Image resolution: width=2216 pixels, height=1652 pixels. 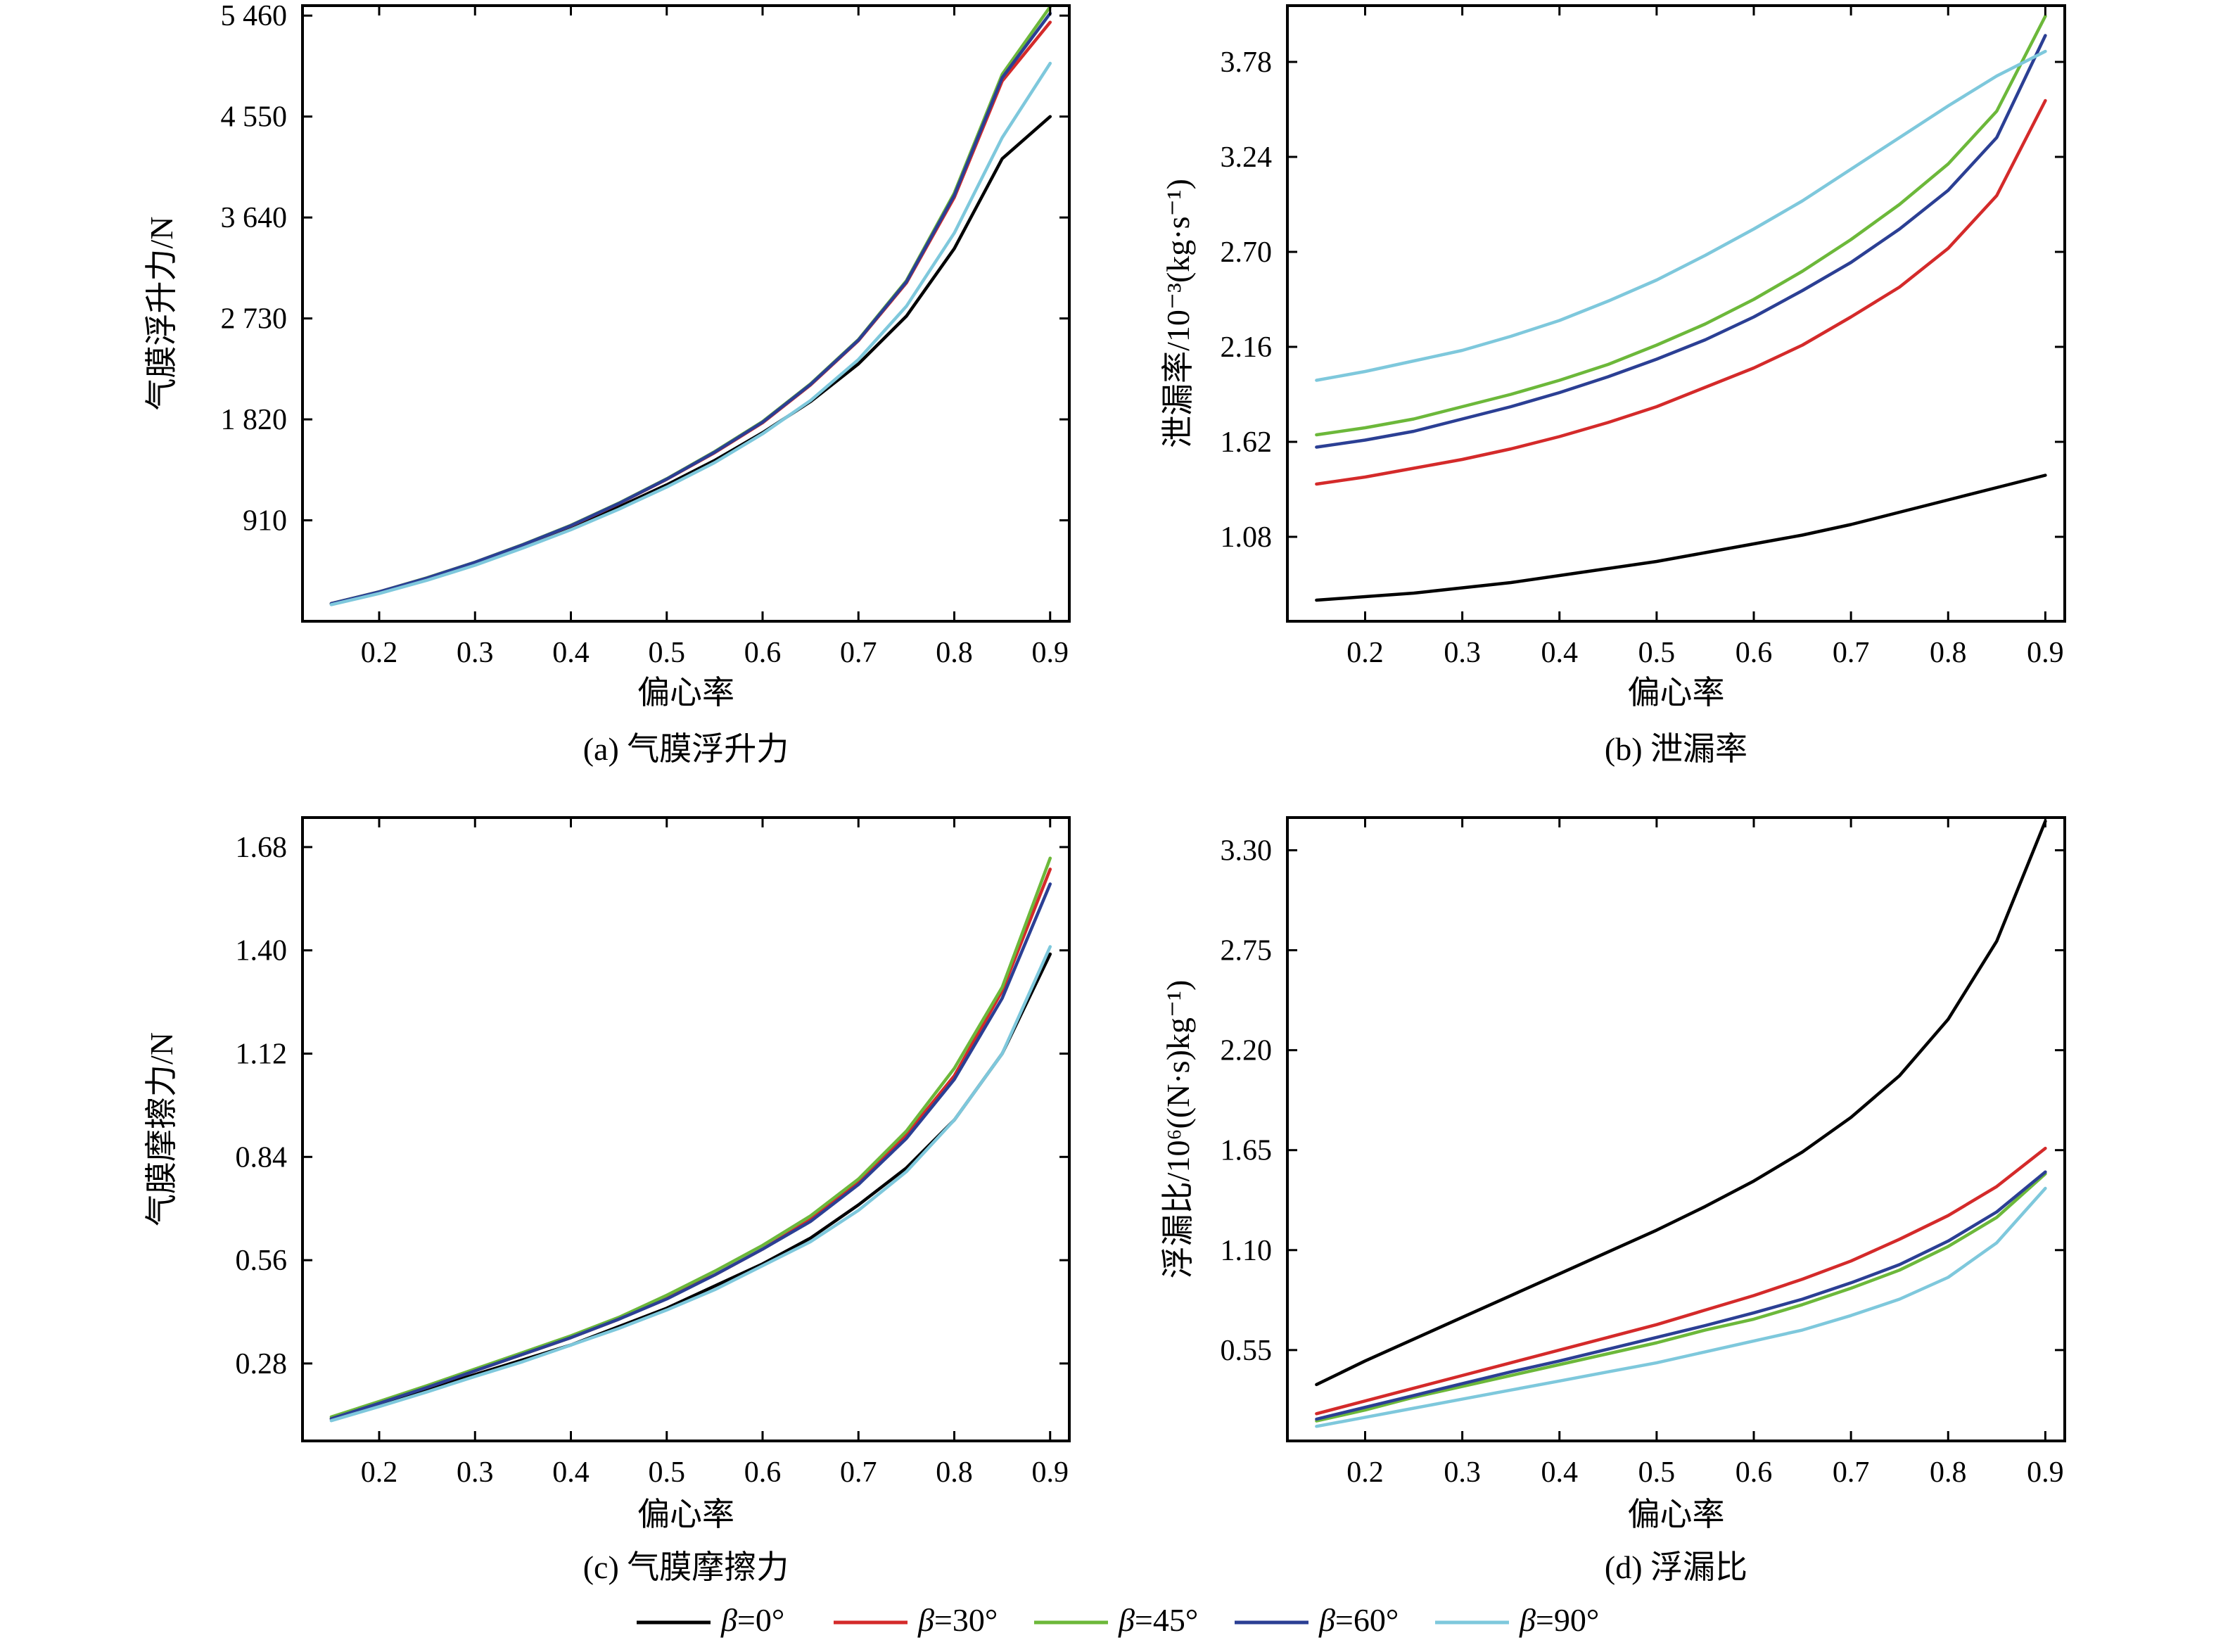 I want to click on y-tick-label: 1.10, so click(x=1247, y=1251).